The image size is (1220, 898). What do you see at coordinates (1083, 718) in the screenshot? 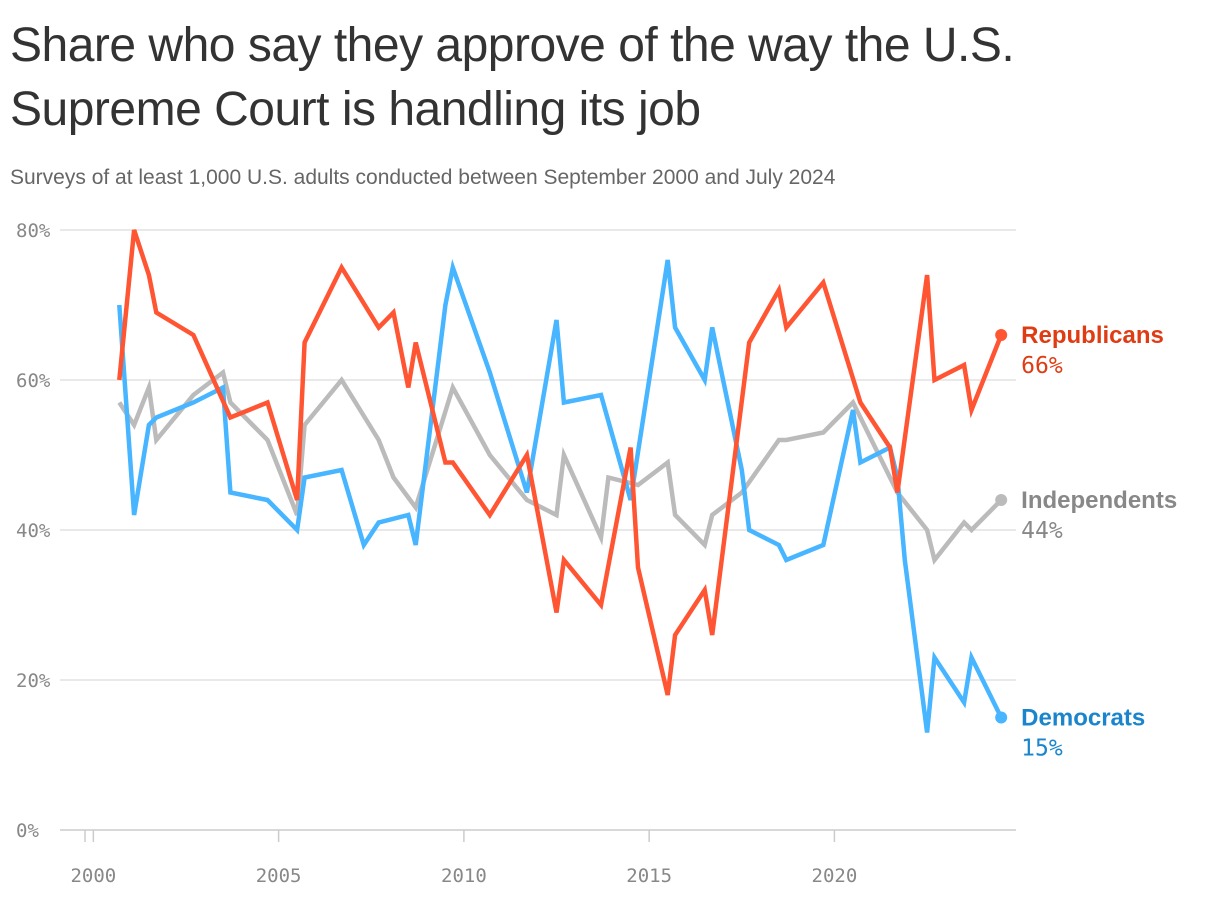
I see `series-label-democrats: Democrats` at bounding box center [1083, 718].